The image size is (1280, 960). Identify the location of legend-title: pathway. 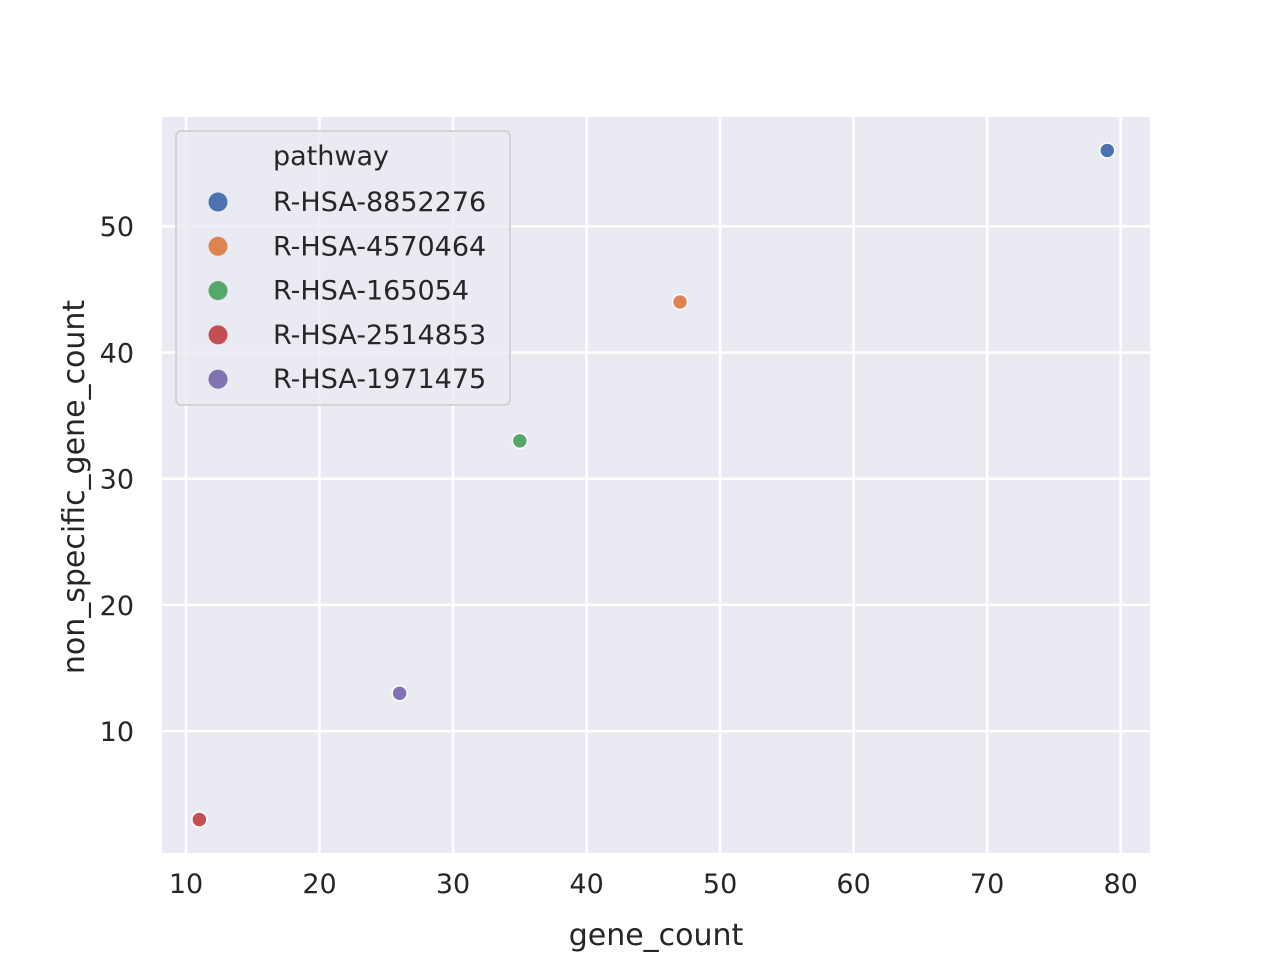
(331, 156).